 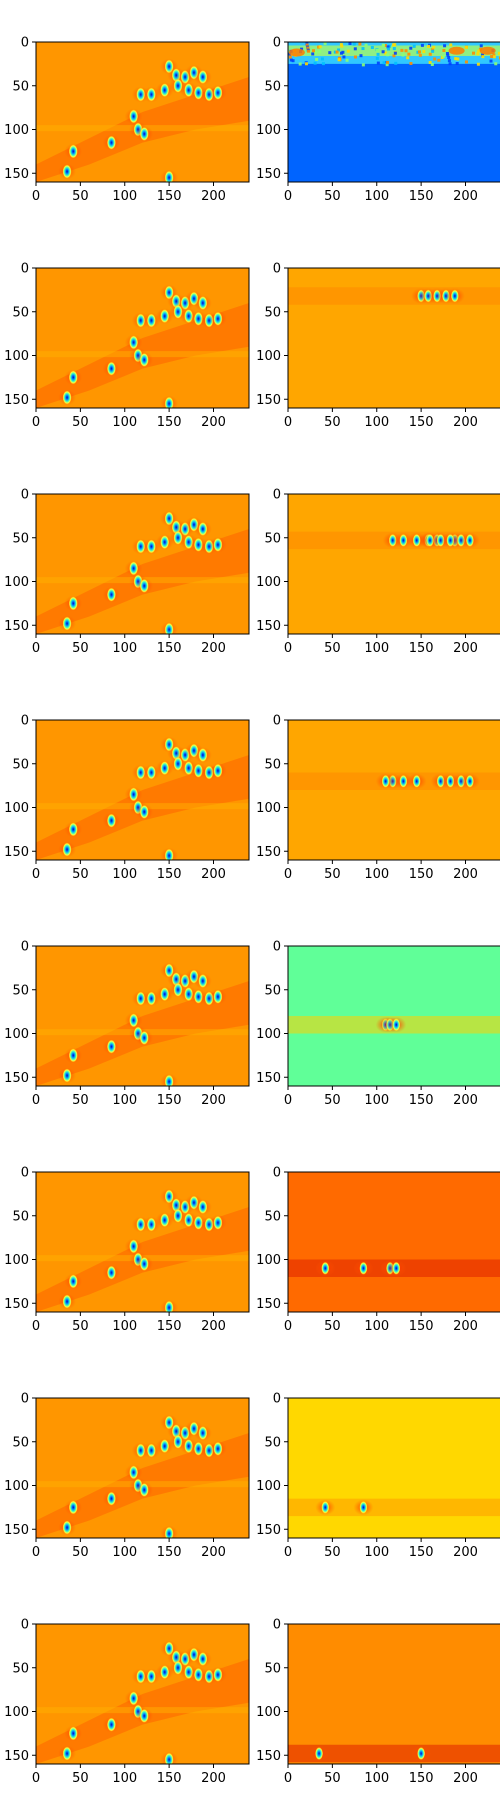 I want to click on panel-r1-right: 0 50 100 150 200 0 50 100 150, so click(x=378, y=120).